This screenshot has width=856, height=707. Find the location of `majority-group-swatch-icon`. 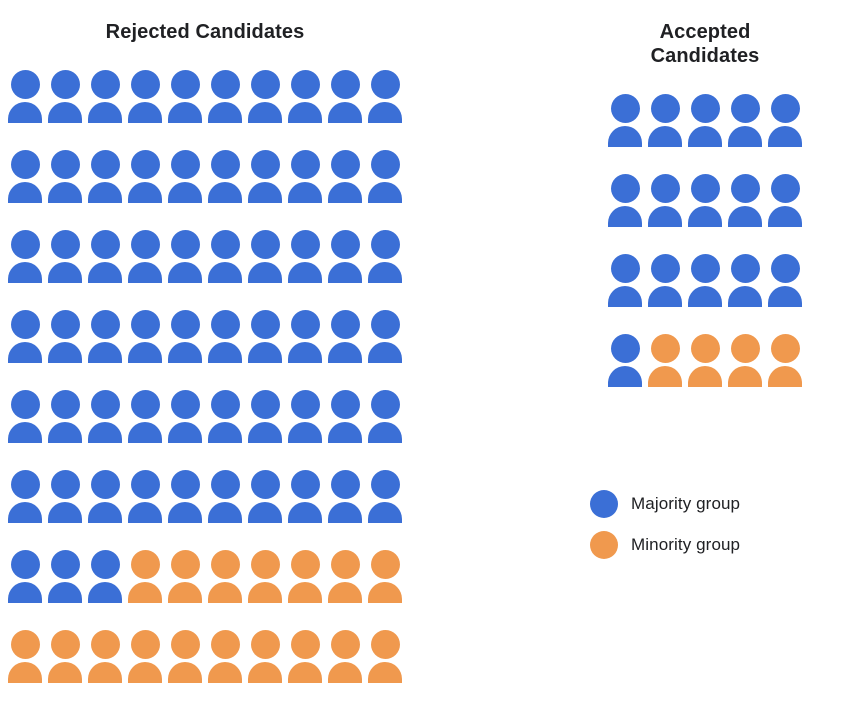

majority-group-swatch-icon is located at coordinates (604, 504).